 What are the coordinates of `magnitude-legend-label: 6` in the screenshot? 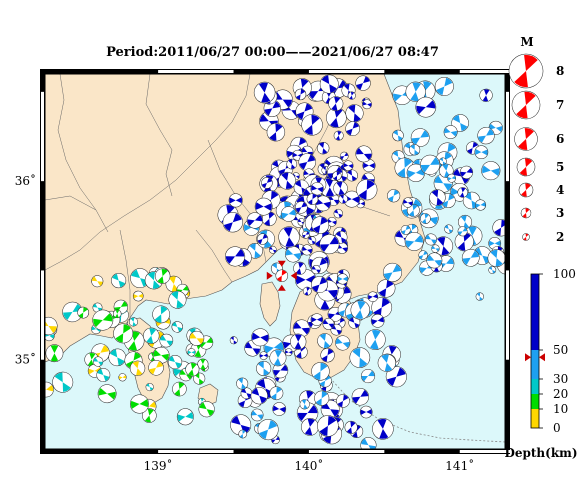 It's located at (560, 139).